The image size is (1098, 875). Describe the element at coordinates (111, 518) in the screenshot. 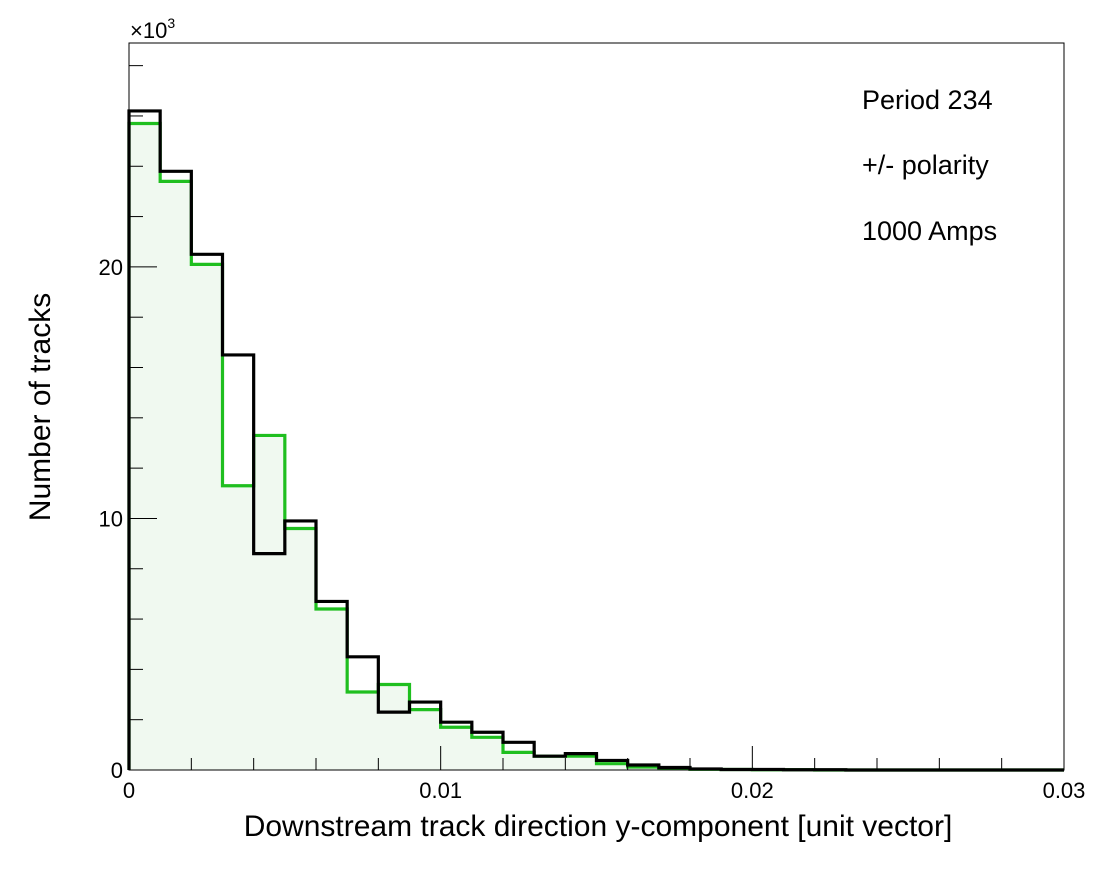

I see `y-tick-label-1: 10` at that location.